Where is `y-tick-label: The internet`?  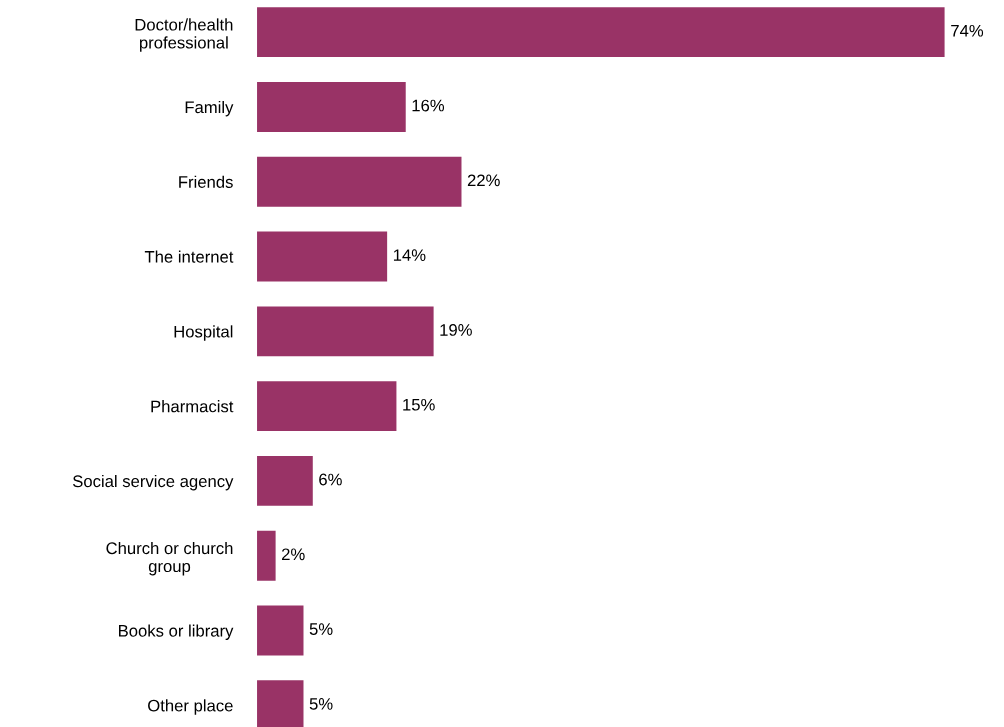 y-tick-label: The internet is located at coordinates (189, 256).